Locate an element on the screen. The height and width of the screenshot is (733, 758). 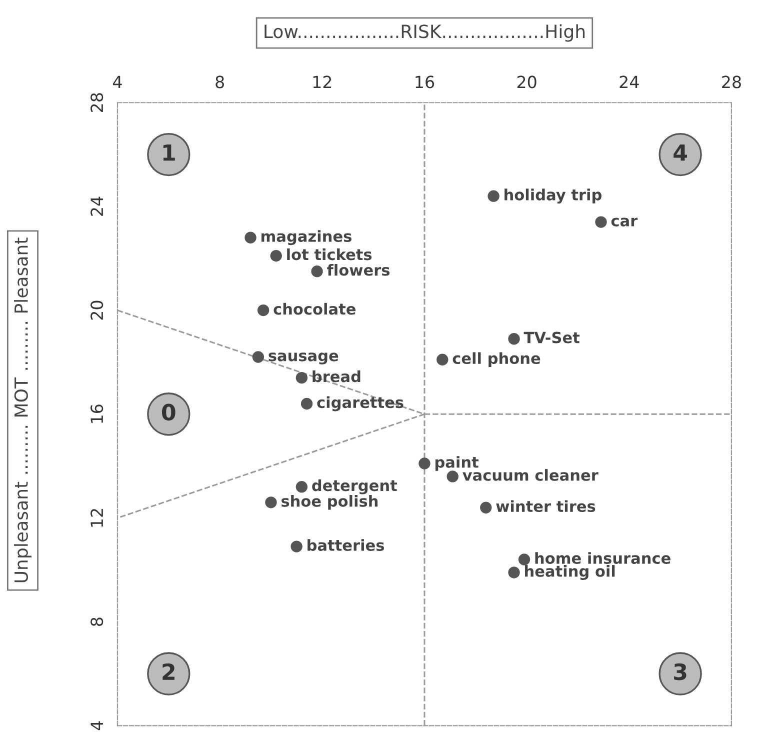
annotation: holiday trip is located at coordinates (553, 196).